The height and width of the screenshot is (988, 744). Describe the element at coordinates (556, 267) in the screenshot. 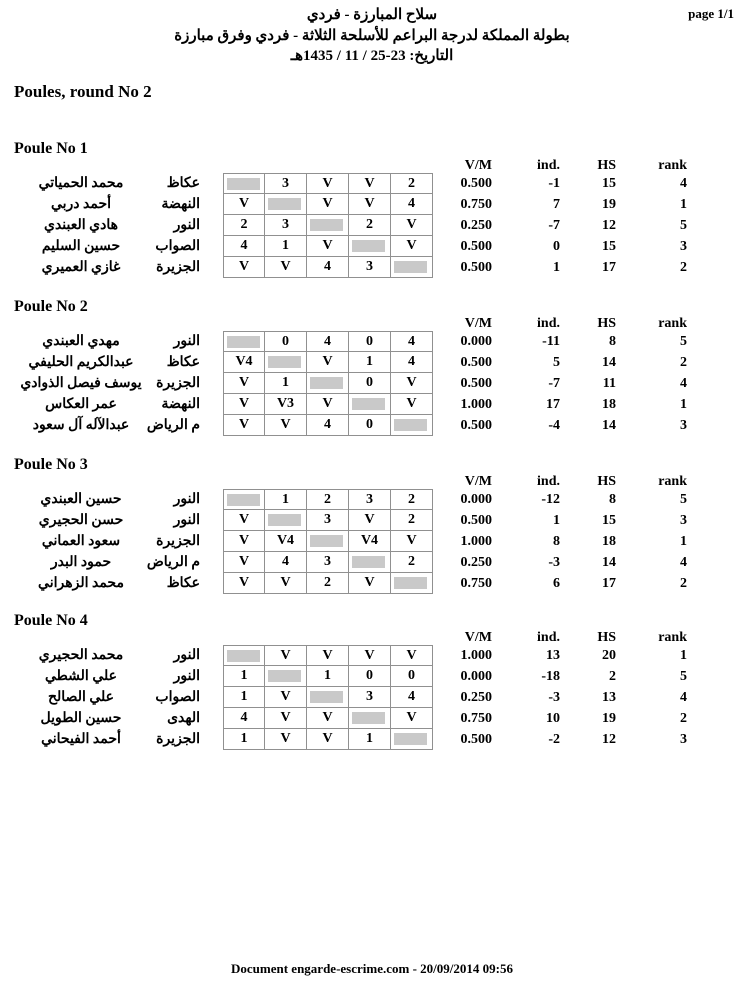

I see `stat-ind: 1` at that location.